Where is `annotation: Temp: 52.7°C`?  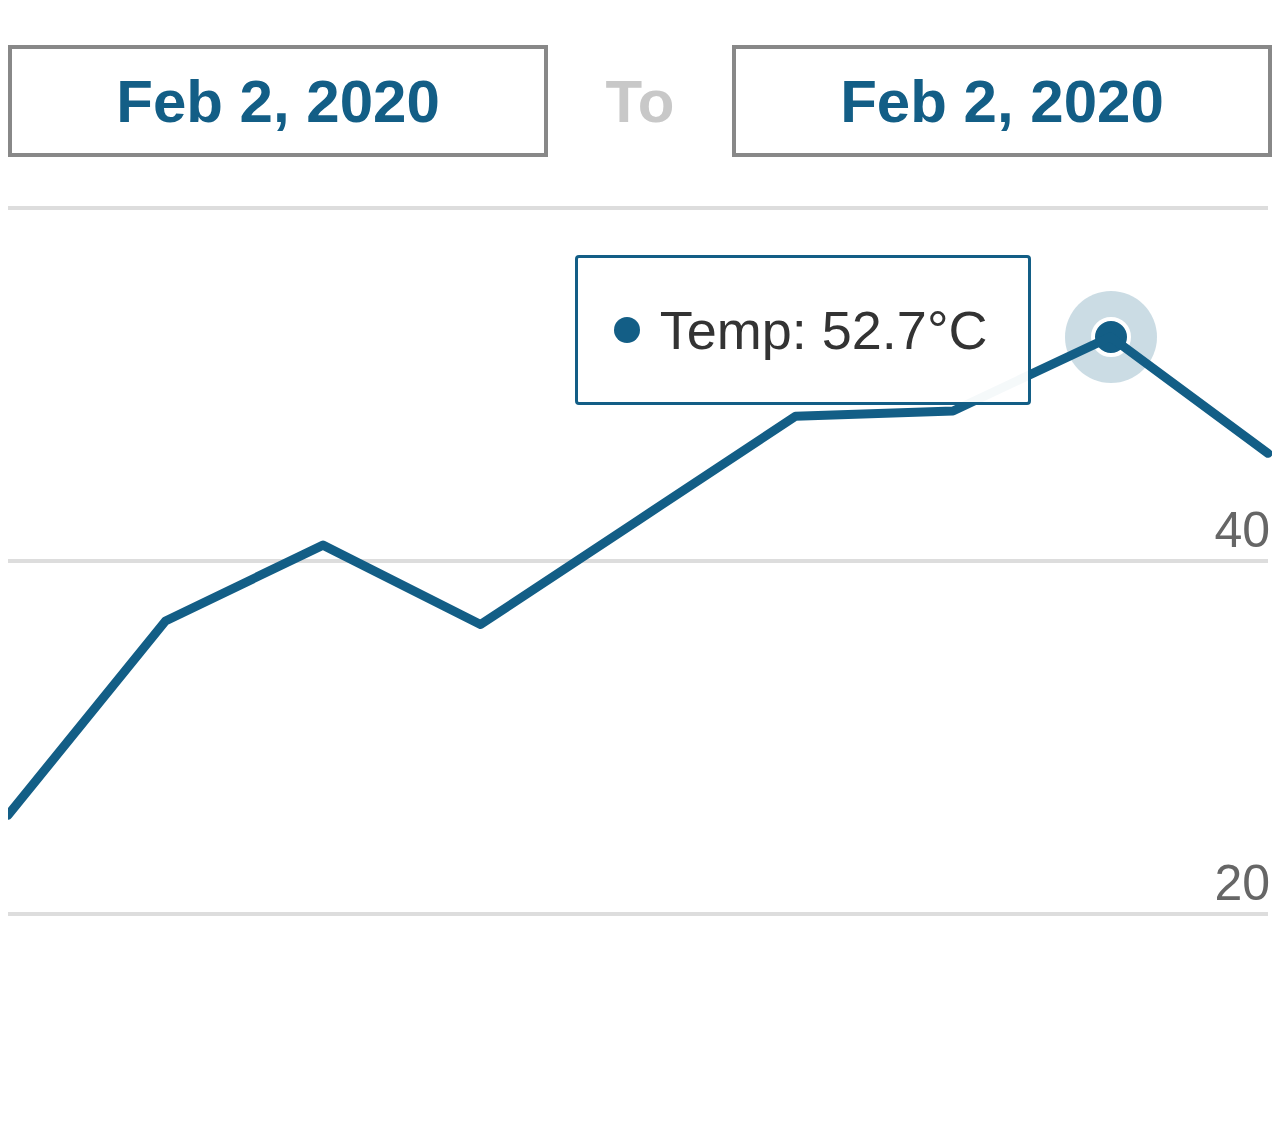 annotation: Temp: 52.7°C is located at coordinates (823, 329).